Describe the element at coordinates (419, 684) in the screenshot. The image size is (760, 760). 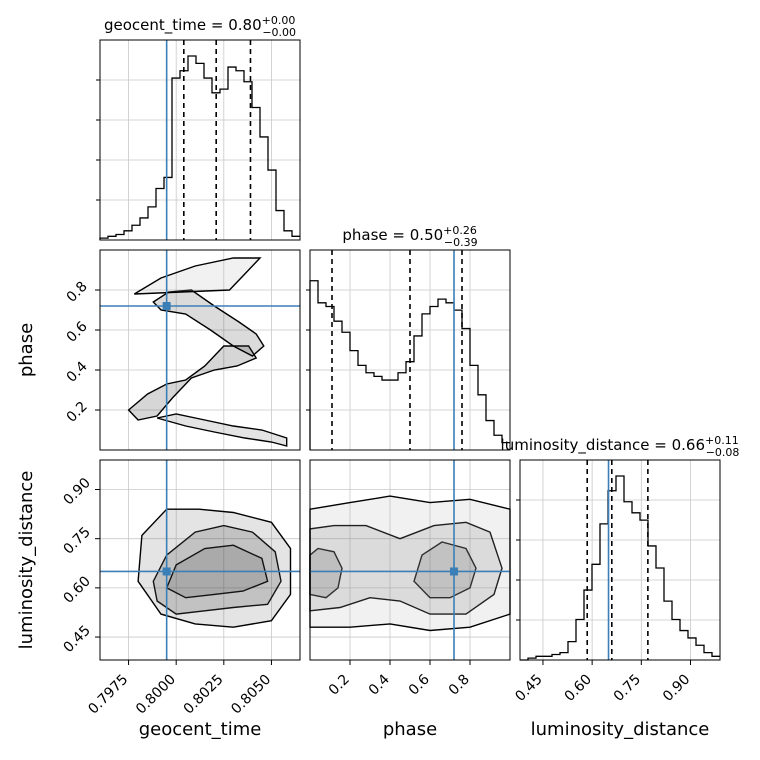
I see `x-tick-label: 0.6` at that location.